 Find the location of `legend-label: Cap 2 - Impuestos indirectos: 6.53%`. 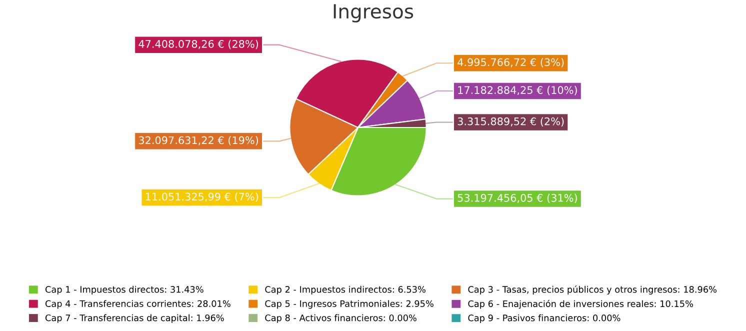

legend-label: Cap 2 - Impuestos indirectos: 6.53% is located at coordinates (345, 290).